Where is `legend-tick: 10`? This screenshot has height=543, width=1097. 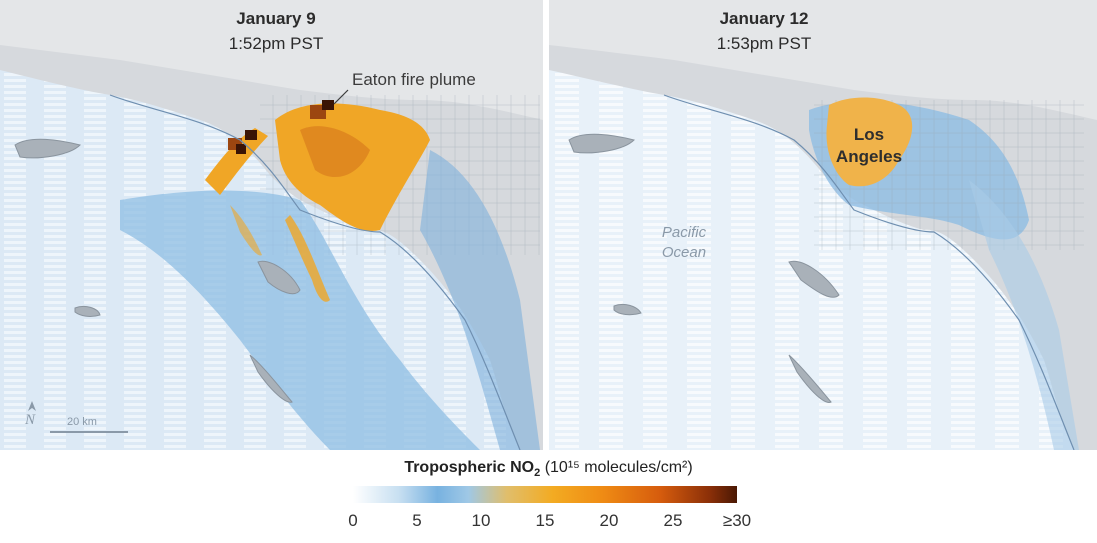 legend-tick: 10 is located at coordinates (481, 520).